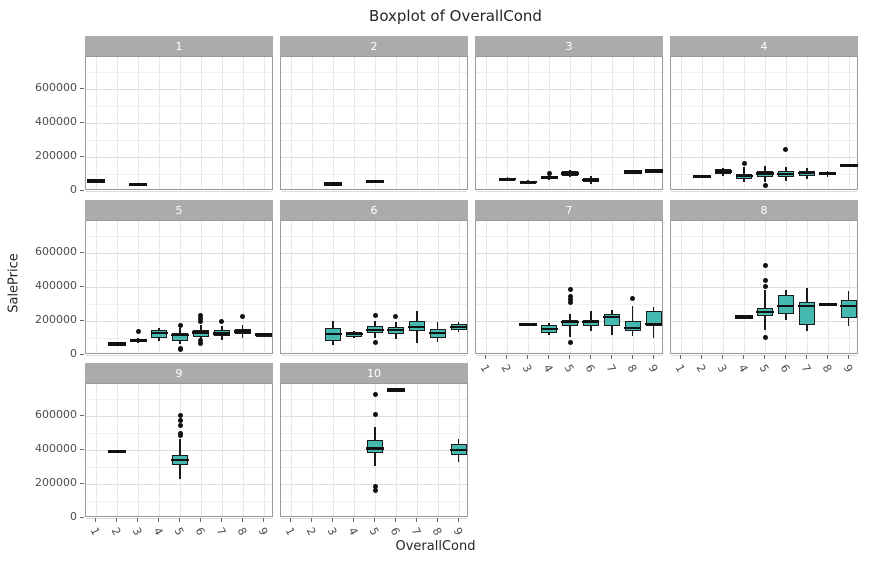  What do you see at coordinates (743, 368) in the screenshot?
I see `x-tick-label: 4` at bounding box center [743, 368].